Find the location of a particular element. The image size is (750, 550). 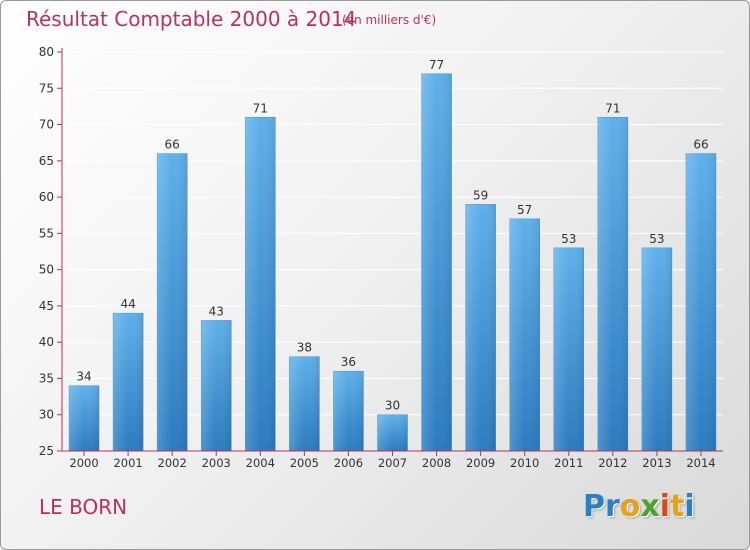

brand-letter: o is located at coordinates (630, 506).